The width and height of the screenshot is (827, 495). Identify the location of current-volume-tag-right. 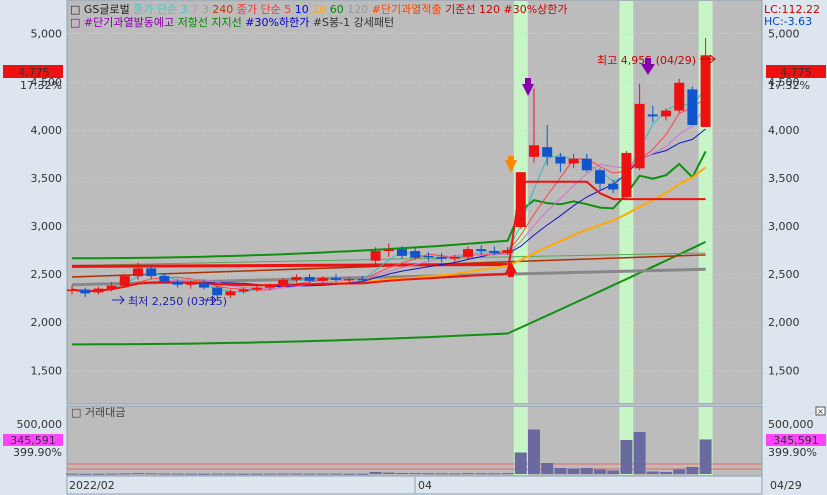
(796, 440).